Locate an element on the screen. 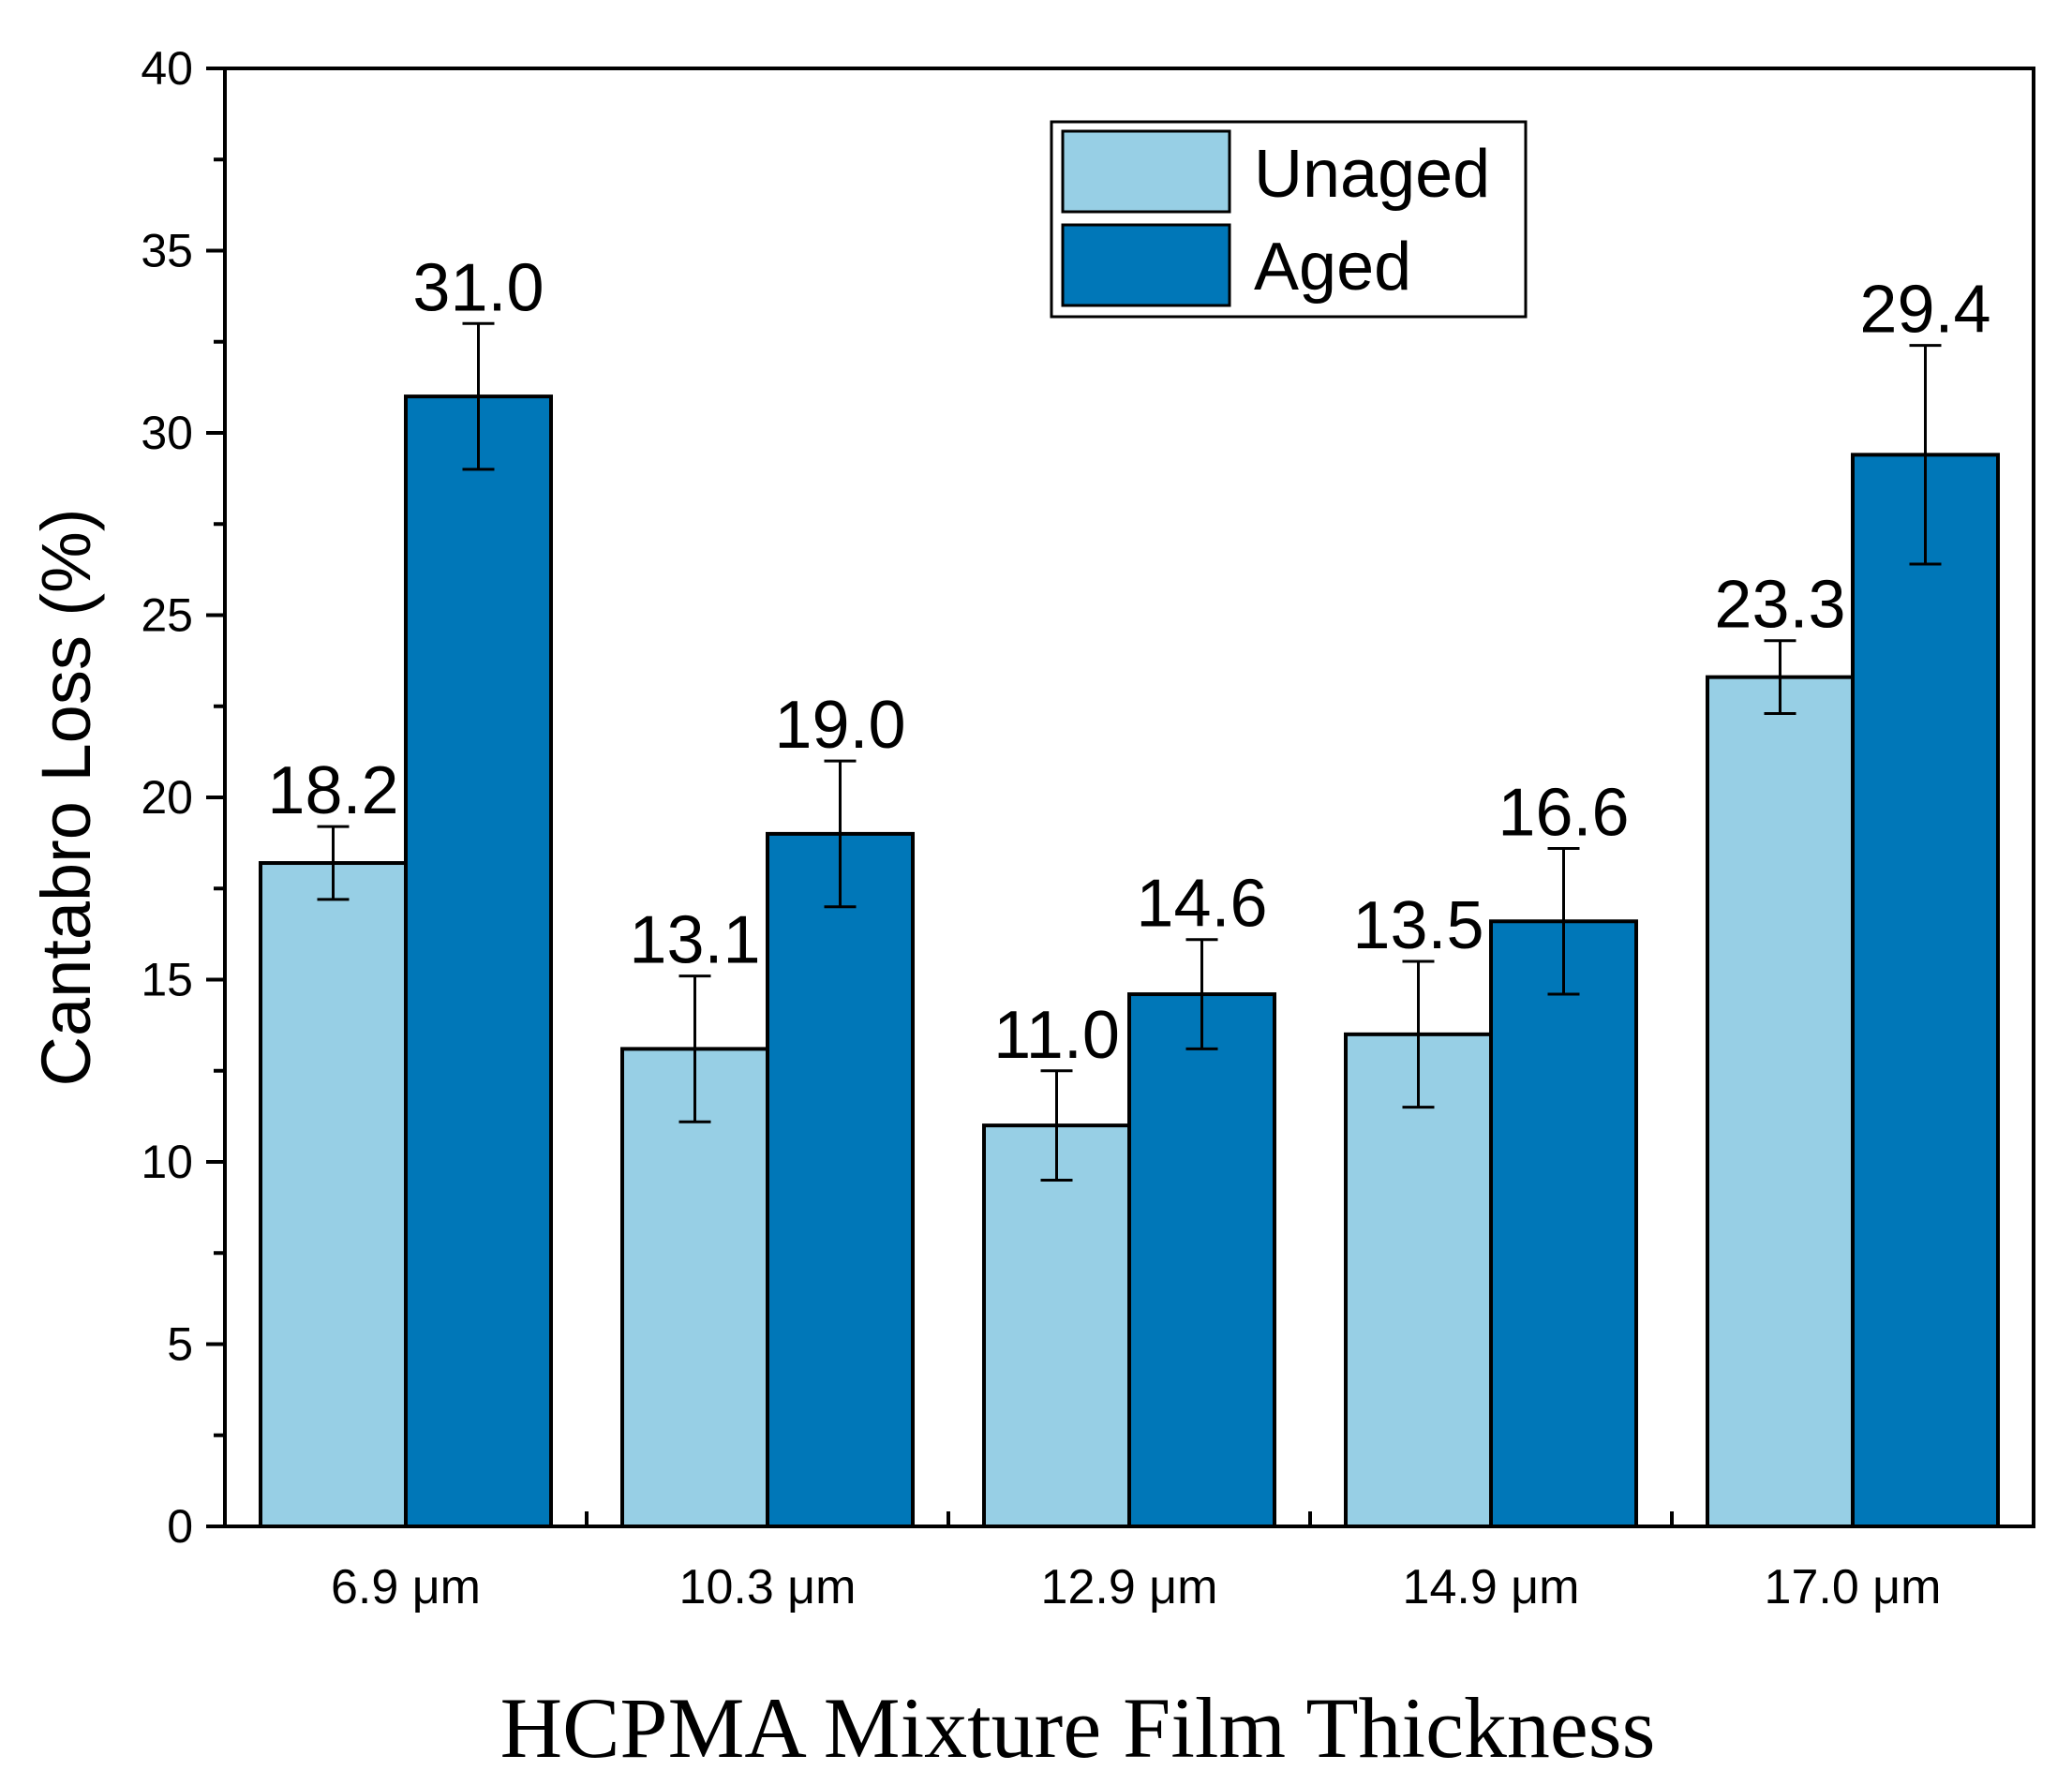  y-tick-label: 35 is located at coordinates (167, 251).